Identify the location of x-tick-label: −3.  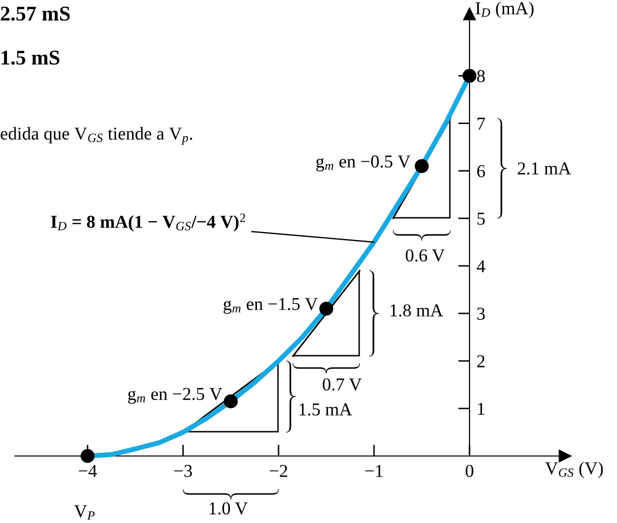
(183, 471).